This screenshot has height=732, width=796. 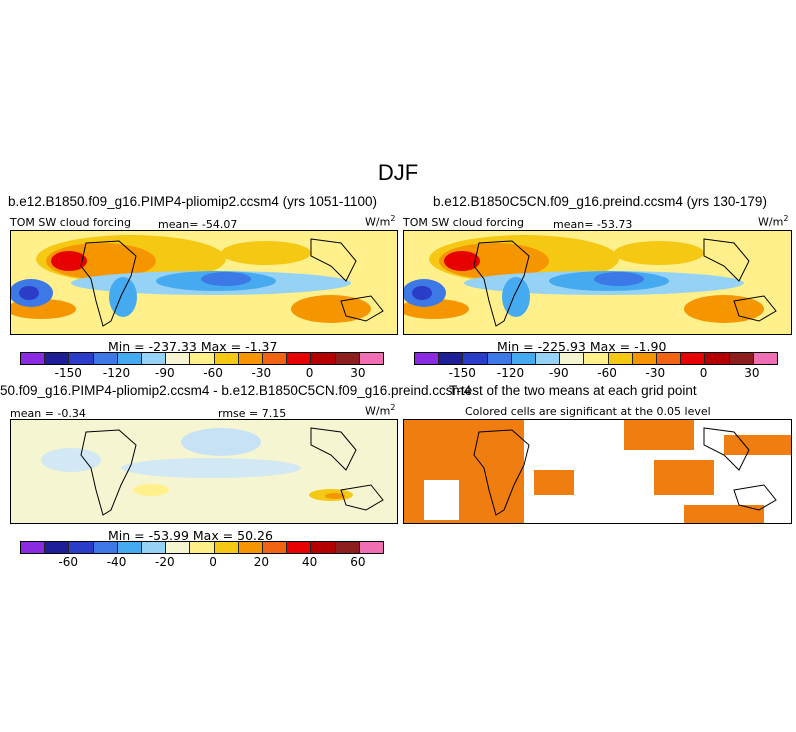 I want to click on top-right-minmax: Min = -225.93 Max = -1.90, so click(x=582, y=346).